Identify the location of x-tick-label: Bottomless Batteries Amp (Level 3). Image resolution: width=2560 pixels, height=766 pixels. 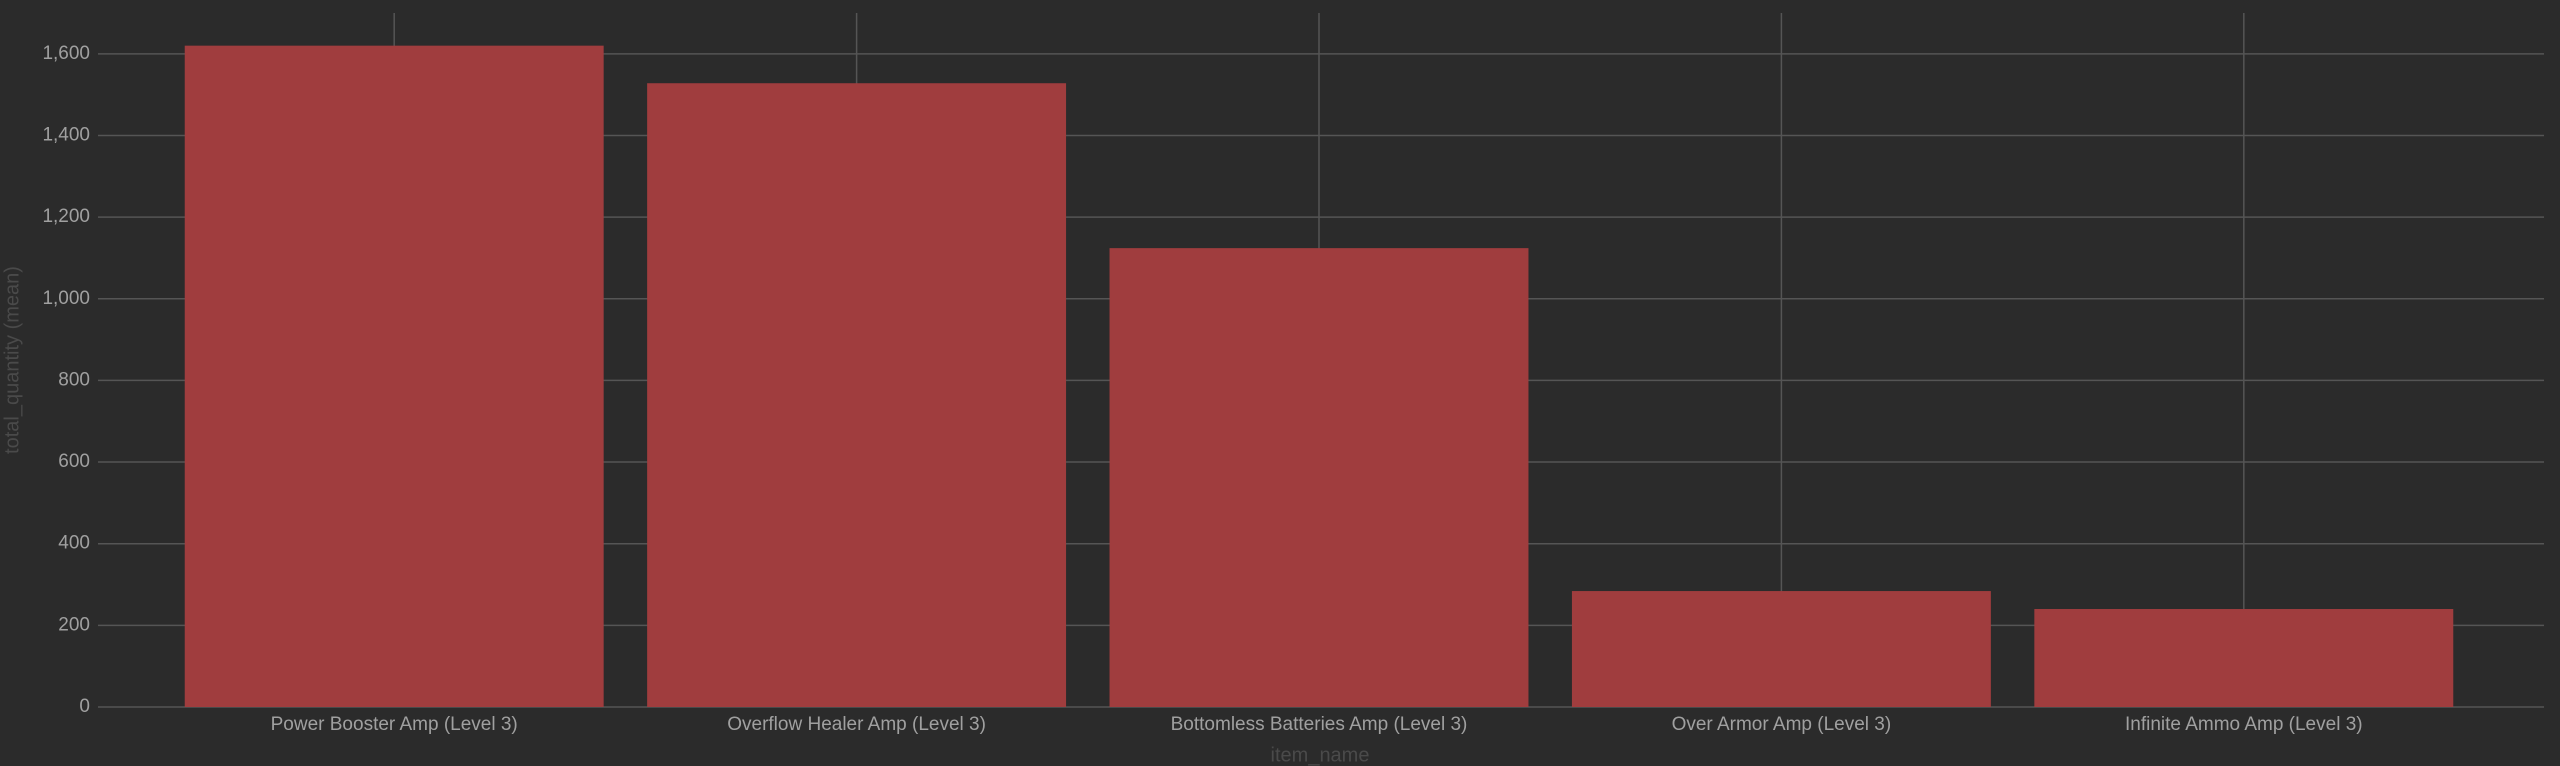
(1319, 724).